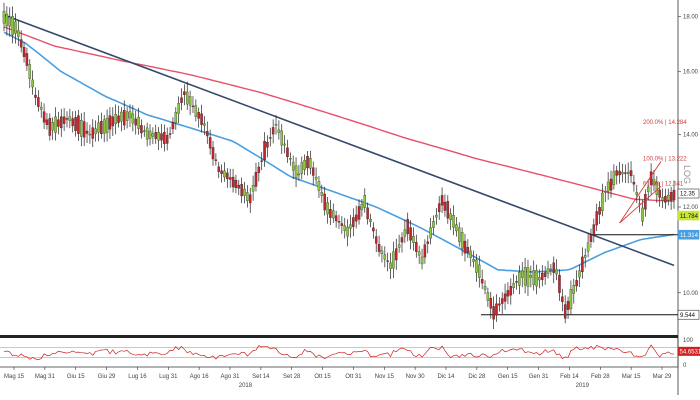 The width and height of the screenshot is (700, 400). What do you see at coordinates (665, 159) in the screenshot?
I see `fib-level-label: 100.0% | 13.222` at bounding box center [665, 159].